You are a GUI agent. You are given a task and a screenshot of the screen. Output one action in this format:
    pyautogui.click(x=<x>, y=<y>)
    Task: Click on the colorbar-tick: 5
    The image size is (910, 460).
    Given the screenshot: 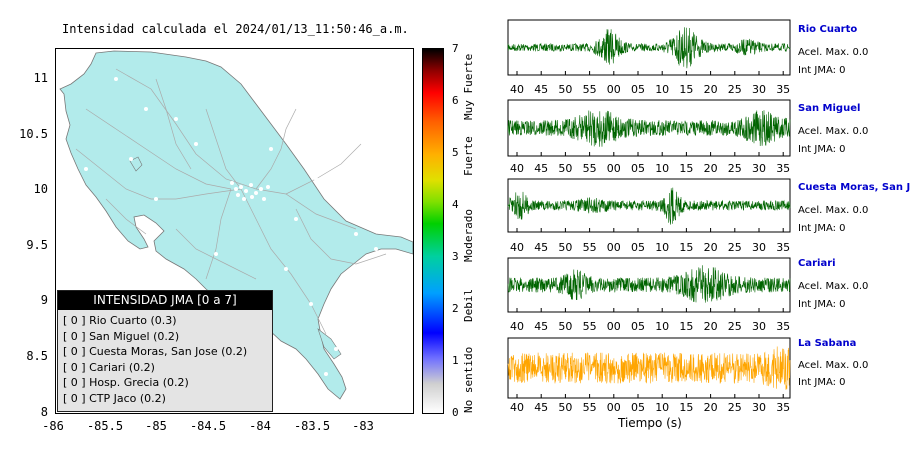 What is the action you would take?
    pyautogui.click(x=455, y=152)
    